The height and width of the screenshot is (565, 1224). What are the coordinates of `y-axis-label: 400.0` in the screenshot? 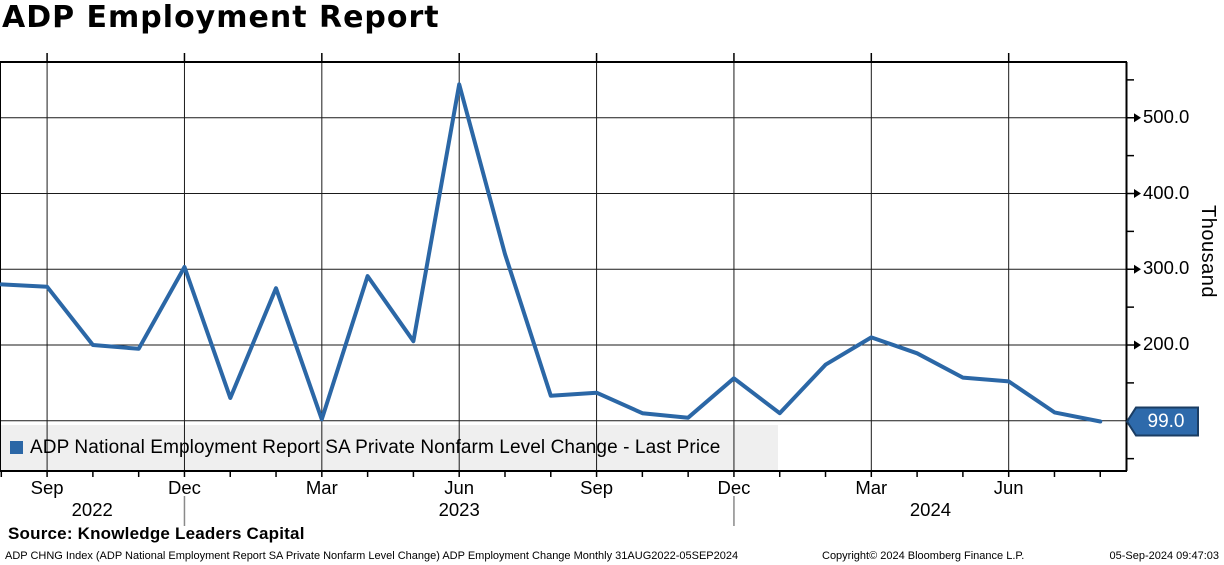 It's located at (1166, 192).